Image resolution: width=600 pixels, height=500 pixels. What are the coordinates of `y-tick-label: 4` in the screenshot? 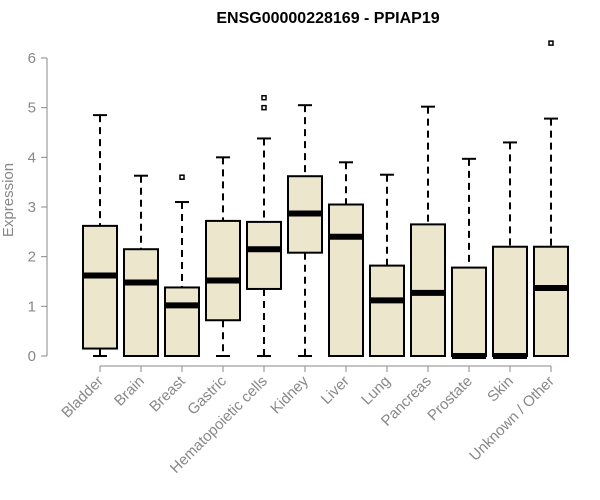 It's located at (32, 157).